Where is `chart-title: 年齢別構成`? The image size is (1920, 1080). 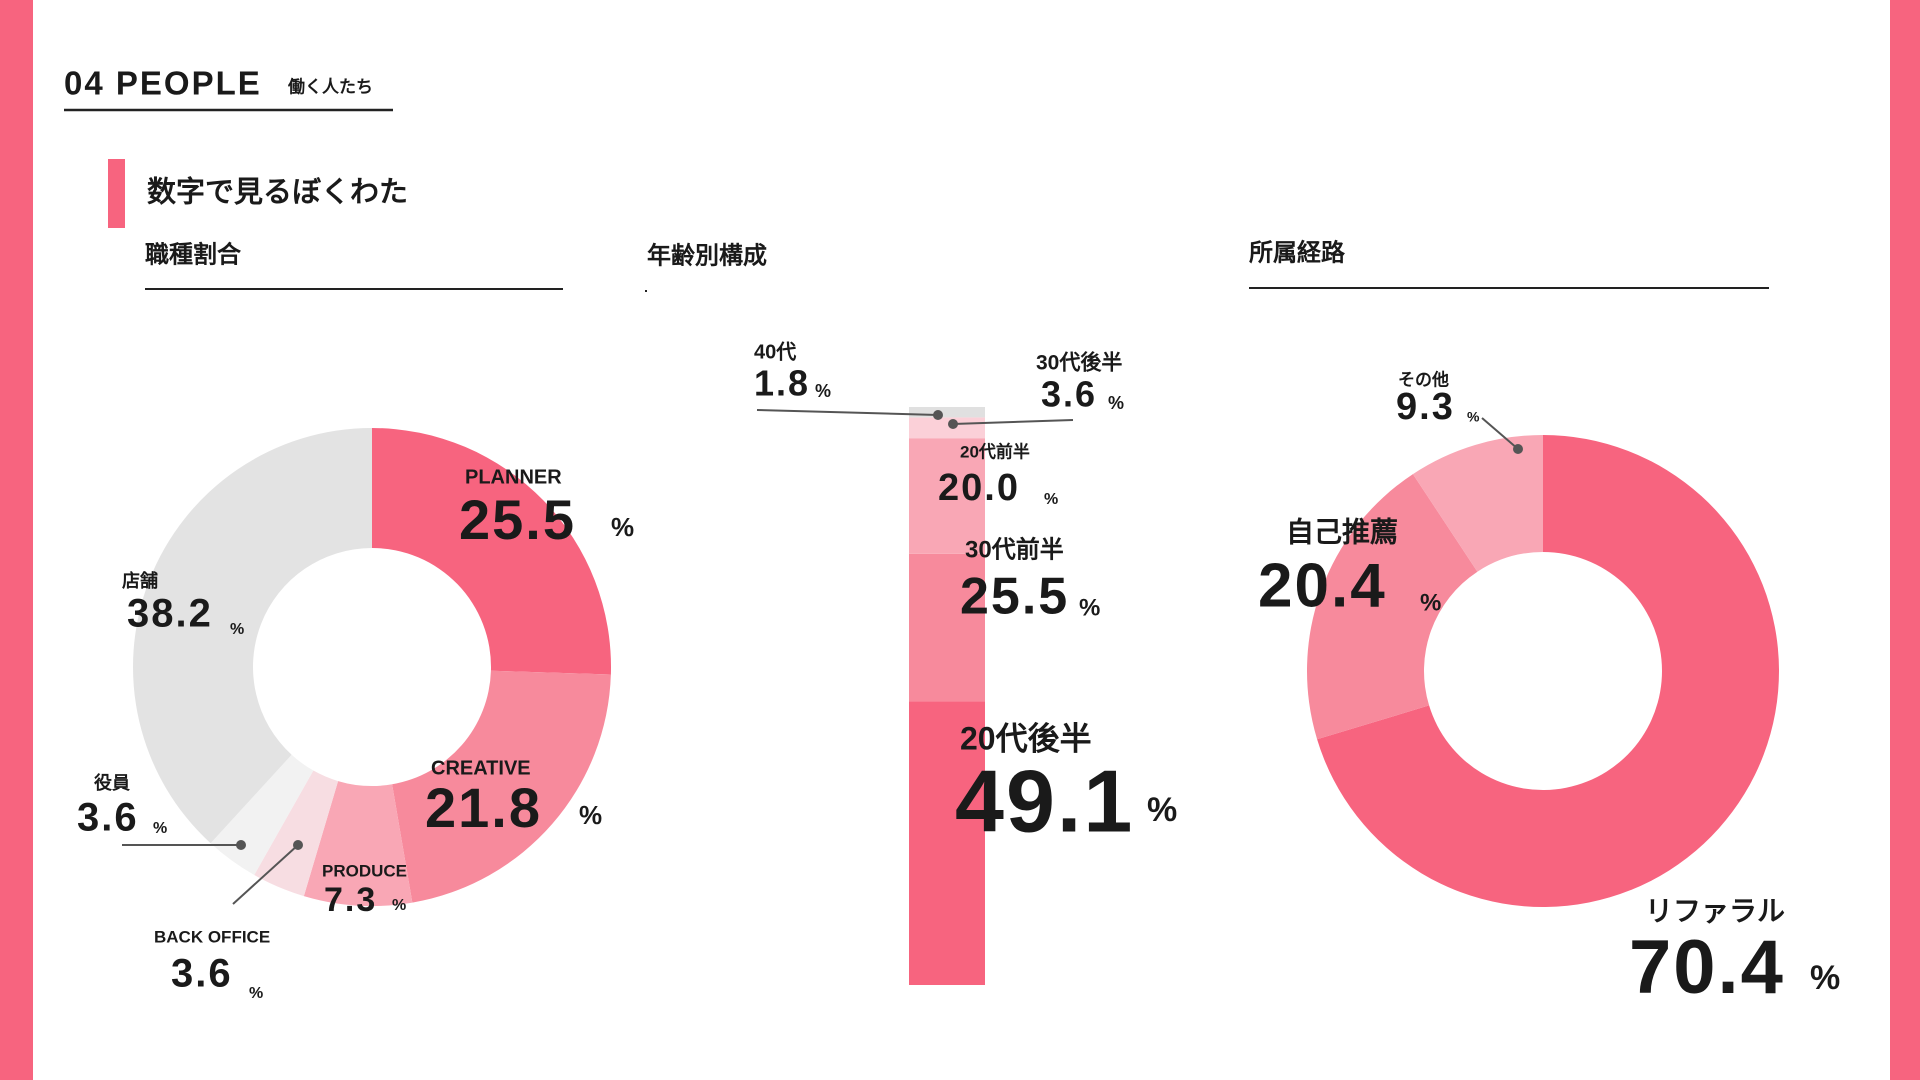 chart-title: 年齢別構成 is located at coordinates (707, 255).